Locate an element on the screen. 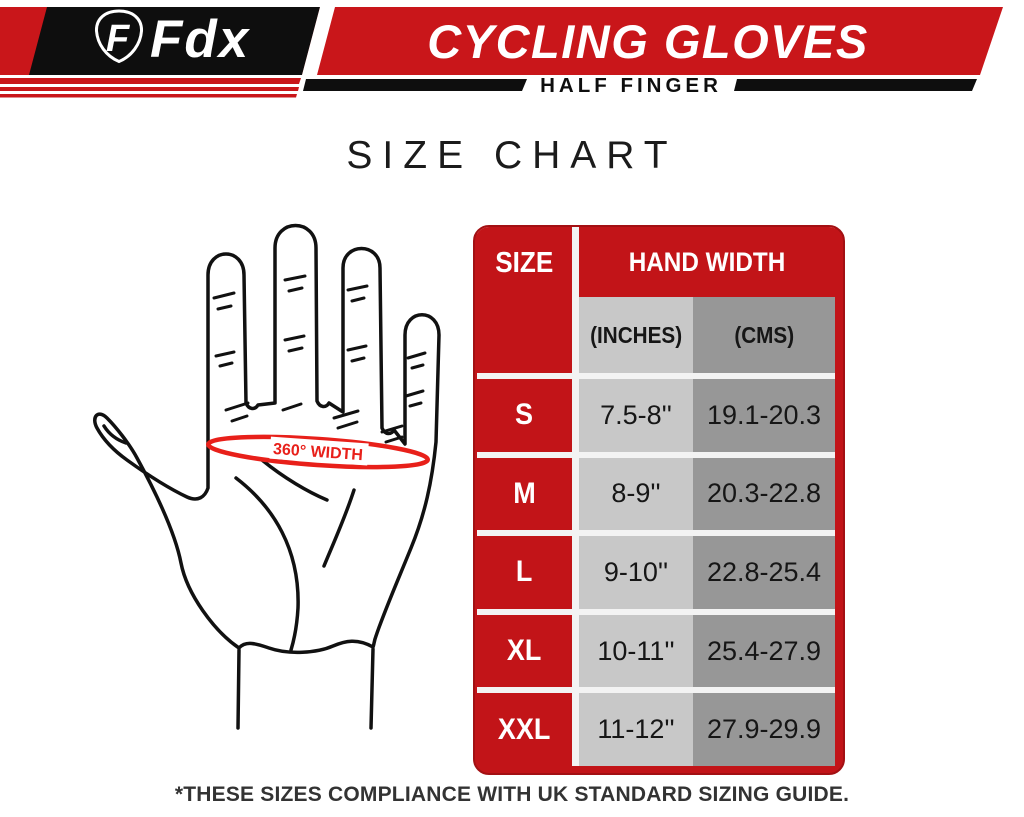  table-row-m-inches: 8-9'' is located at coordinates (636, 494).